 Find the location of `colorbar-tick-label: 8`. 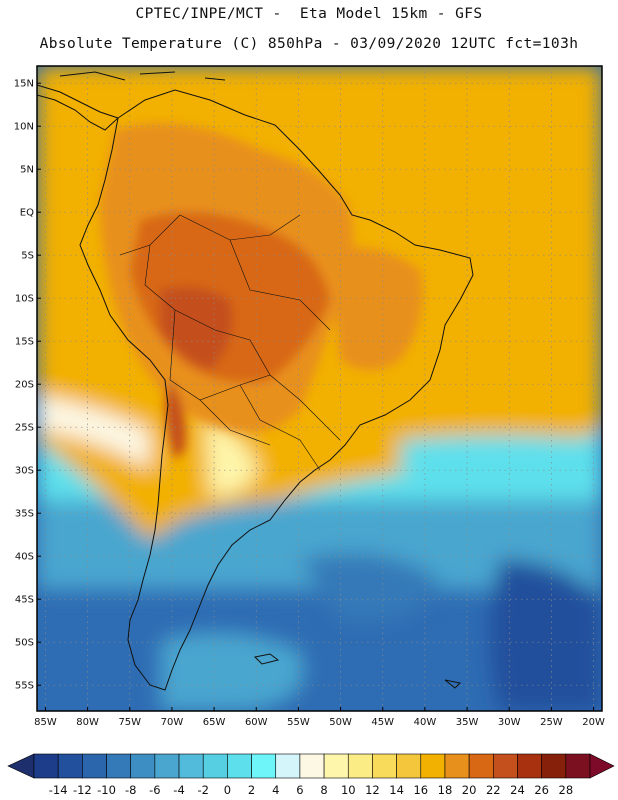

colorbar-tick-label: 8 is located at coordinates (323, 790).